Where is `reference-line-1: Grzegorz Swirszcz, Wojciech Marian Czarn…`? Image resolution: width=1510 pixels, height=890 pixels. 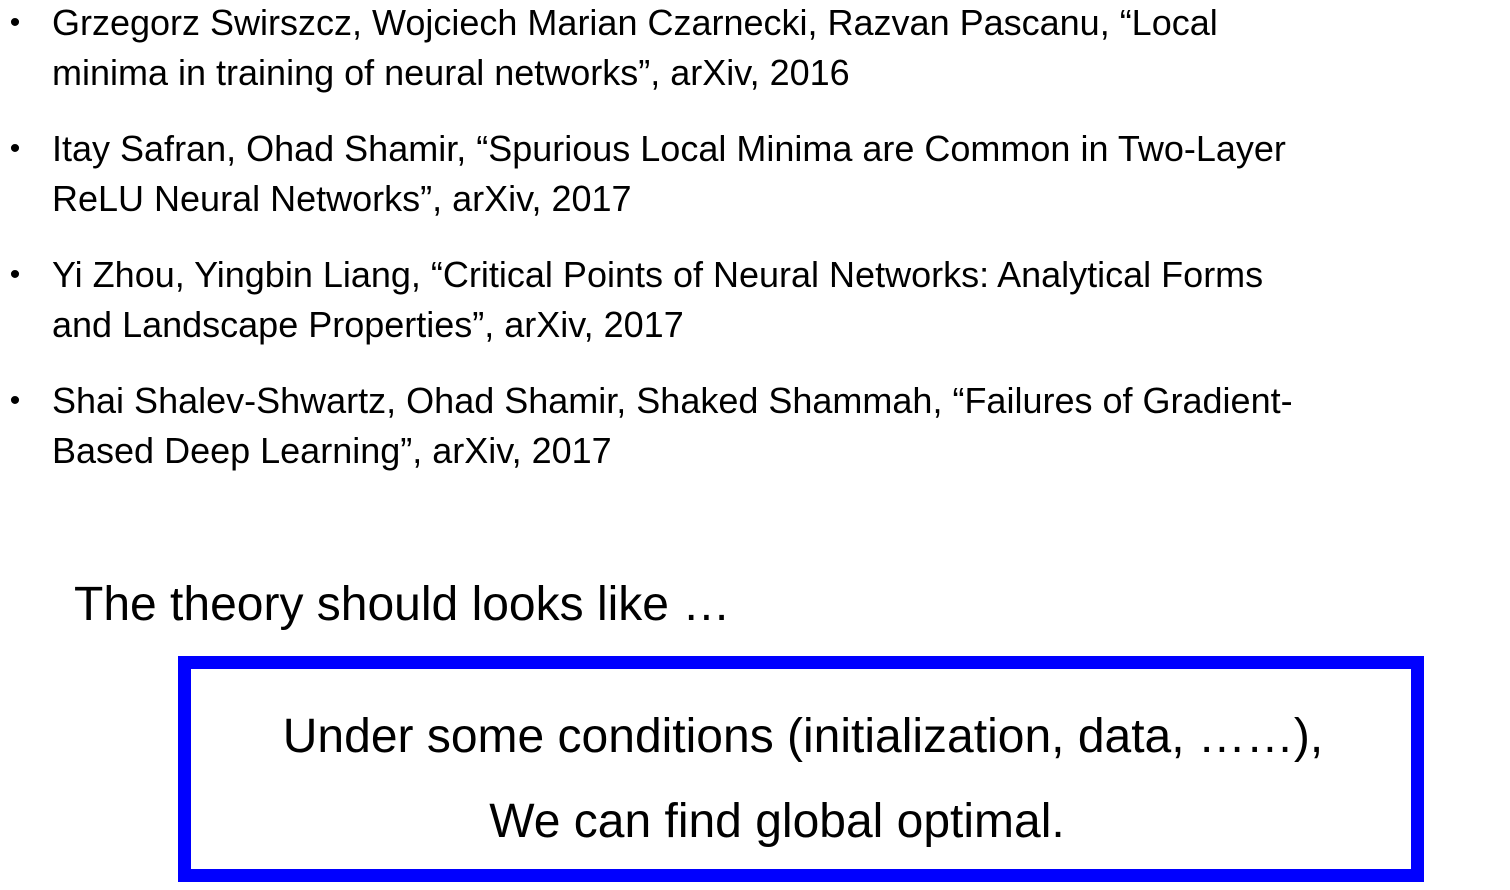
reference-line-1: Grzegorz Swirszcz, Wojciech Marian Czarn… is located at coordinates (635, 22).